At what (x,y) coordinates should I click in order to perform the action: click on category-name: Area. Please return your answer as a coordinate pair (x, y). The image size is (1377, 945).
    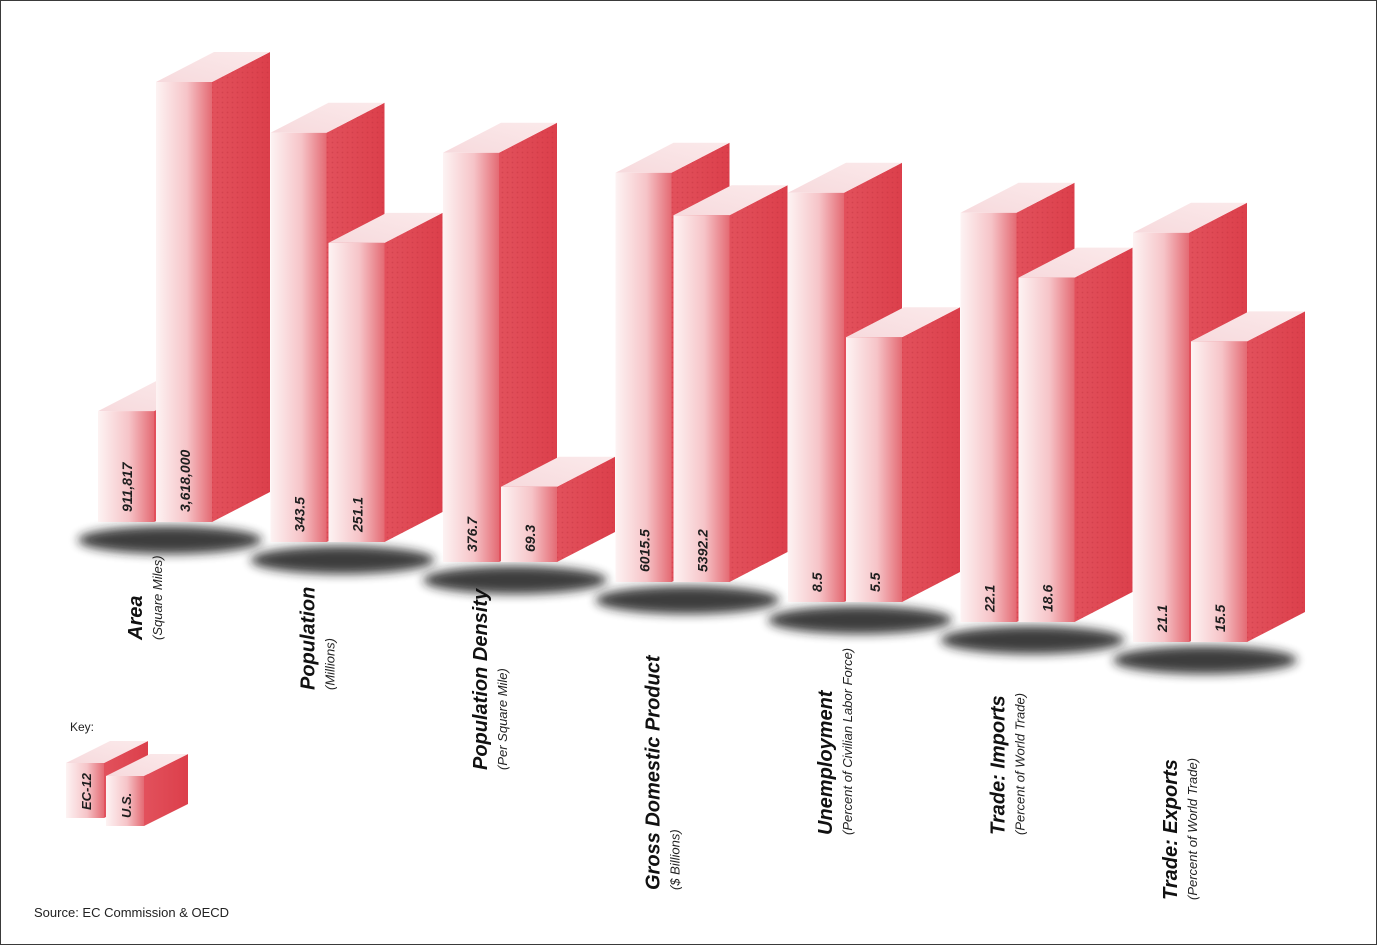
    Looking at the image, I should click on (136, 618).